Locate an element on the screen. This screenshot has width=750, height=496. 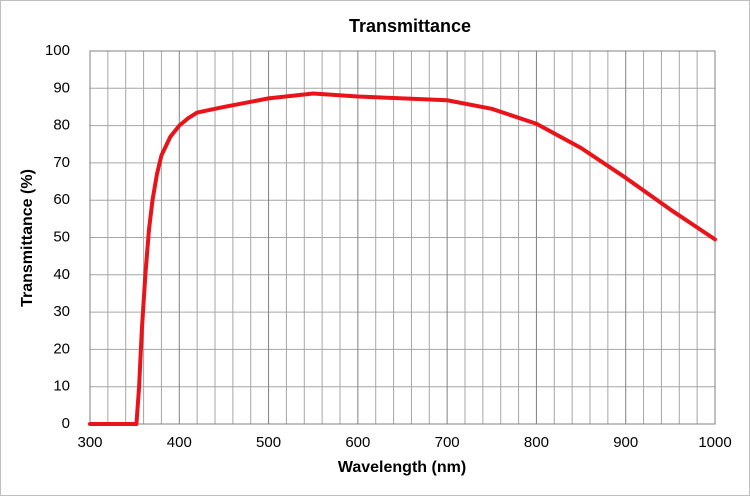
x-tick-label: 800 is located at coordinates (536, 442).